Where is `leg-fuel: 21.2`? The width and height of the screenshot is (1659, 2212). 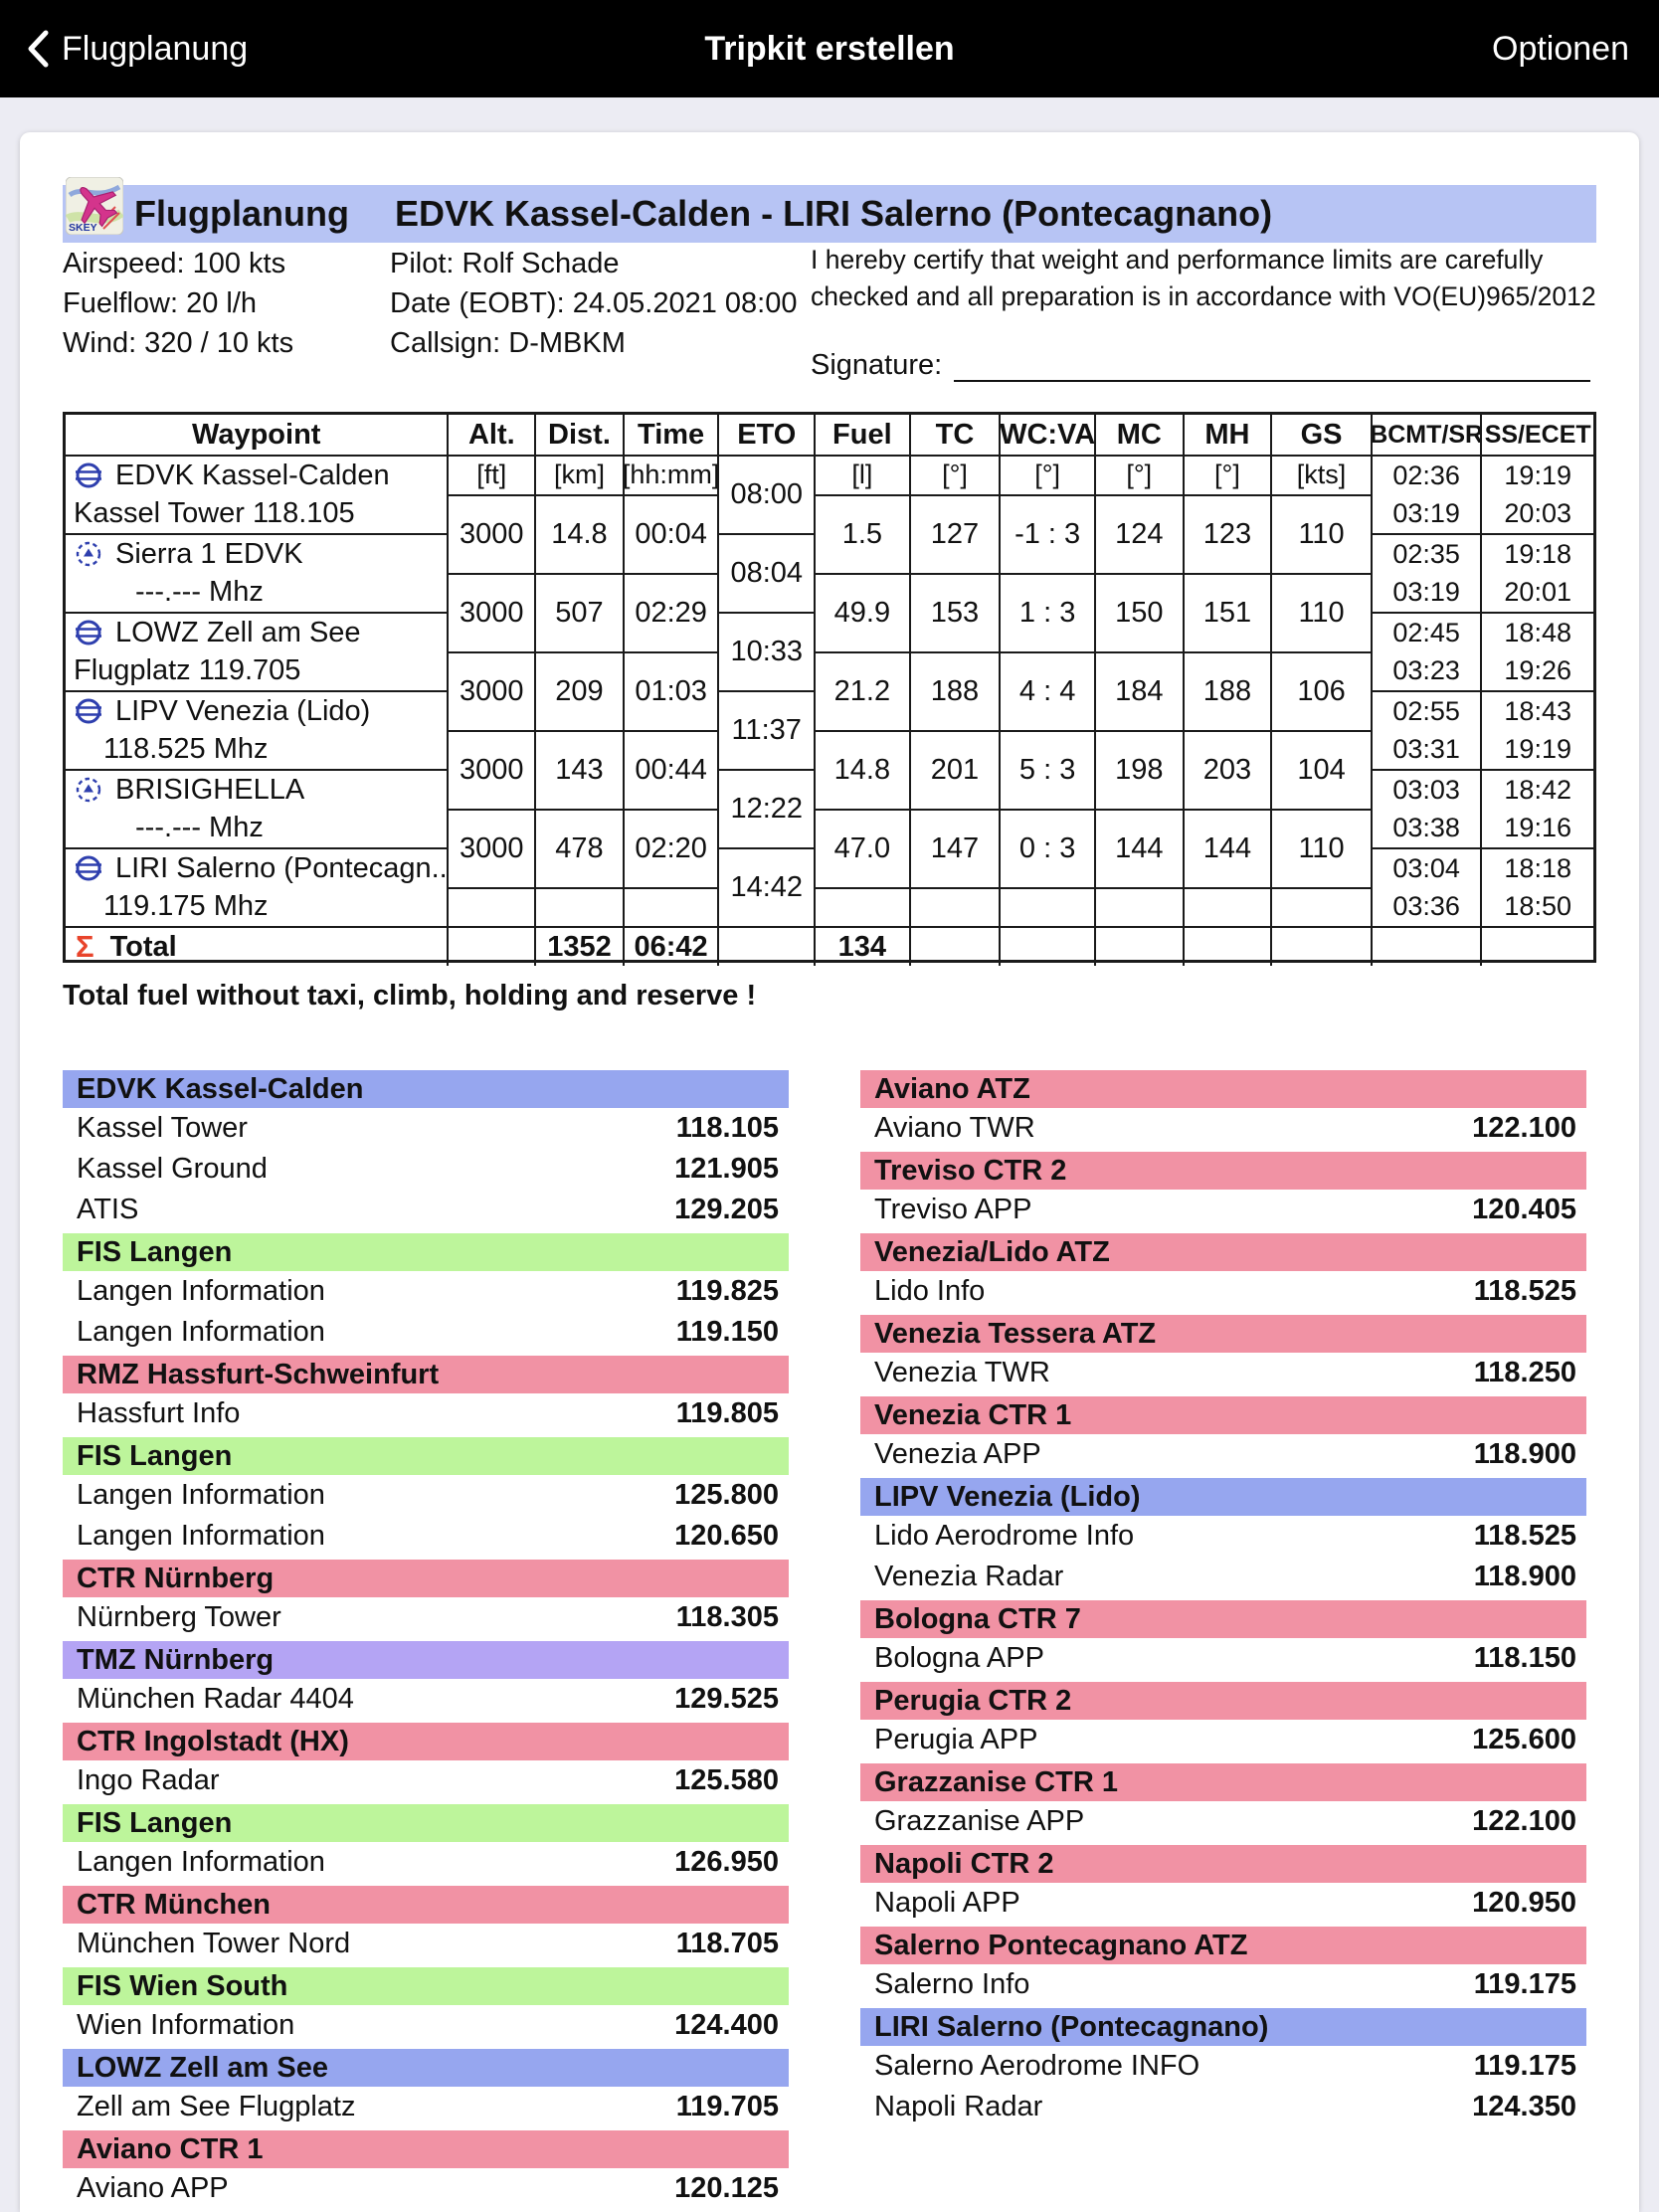 leg-fuel: 21.2 is located at coordinates (863, 692).